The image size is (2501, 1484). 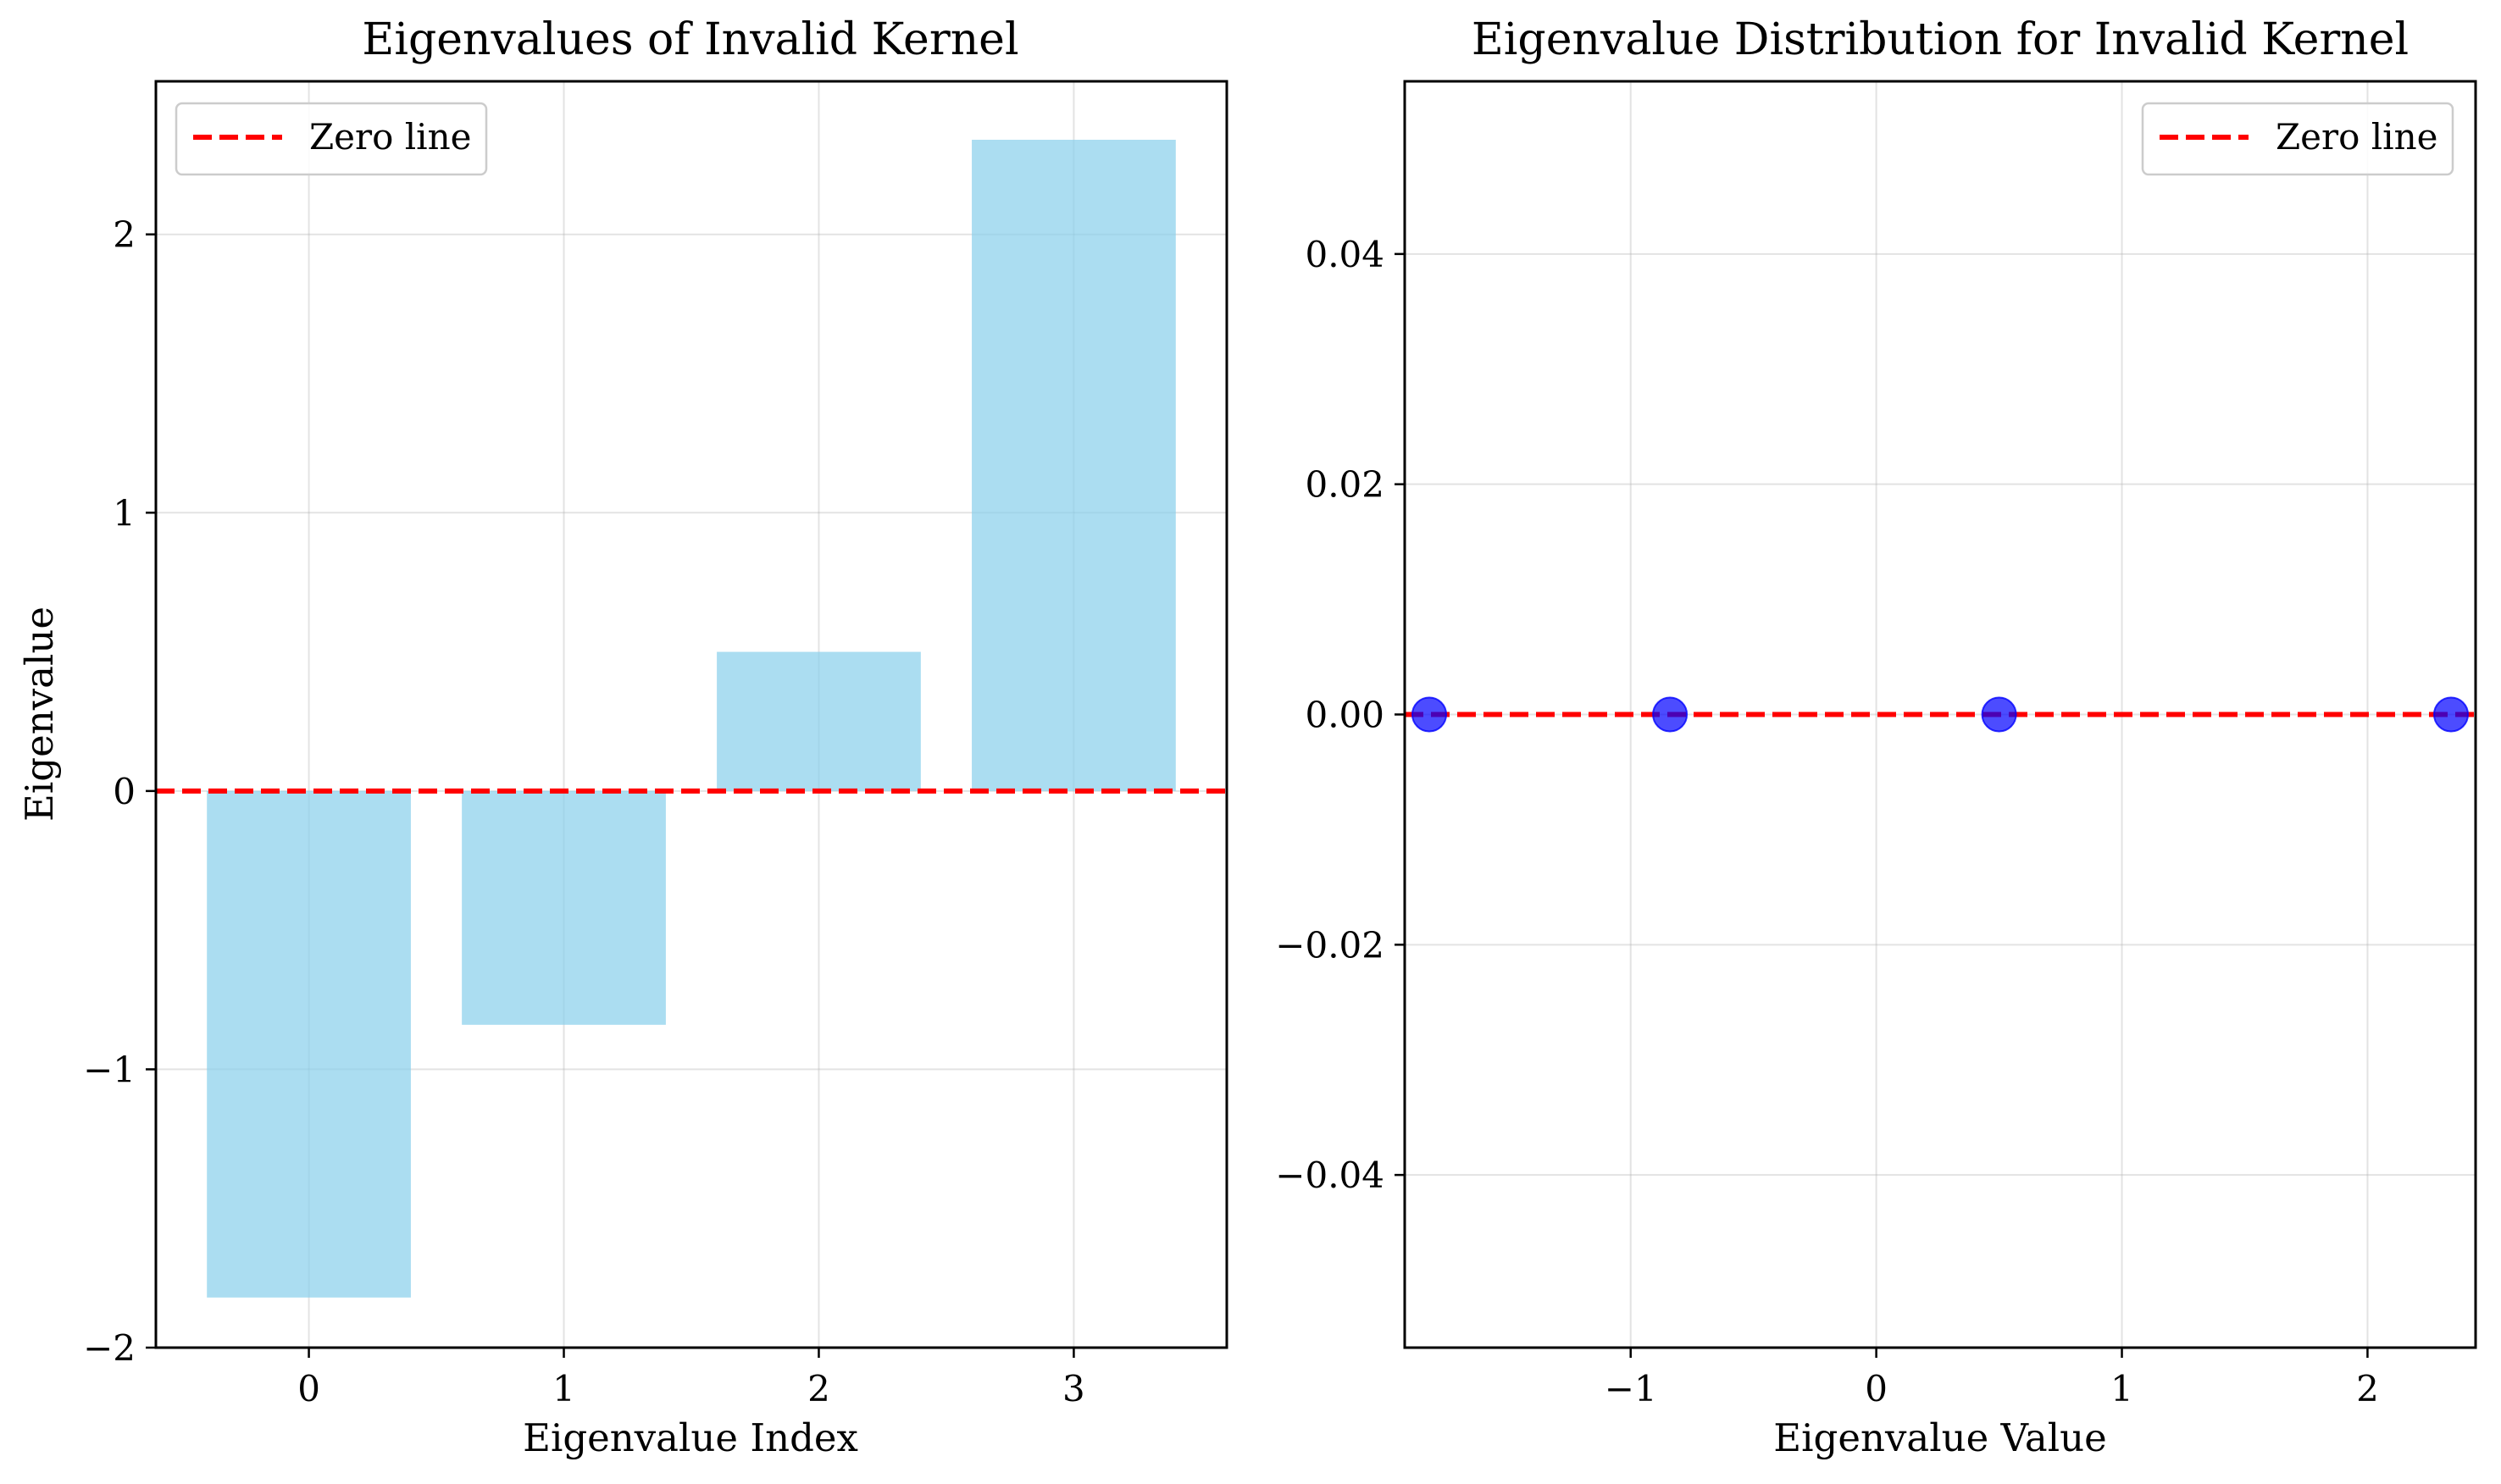 I want to click on bar-chart-legend: Zero line, so click(x=331, y=139).